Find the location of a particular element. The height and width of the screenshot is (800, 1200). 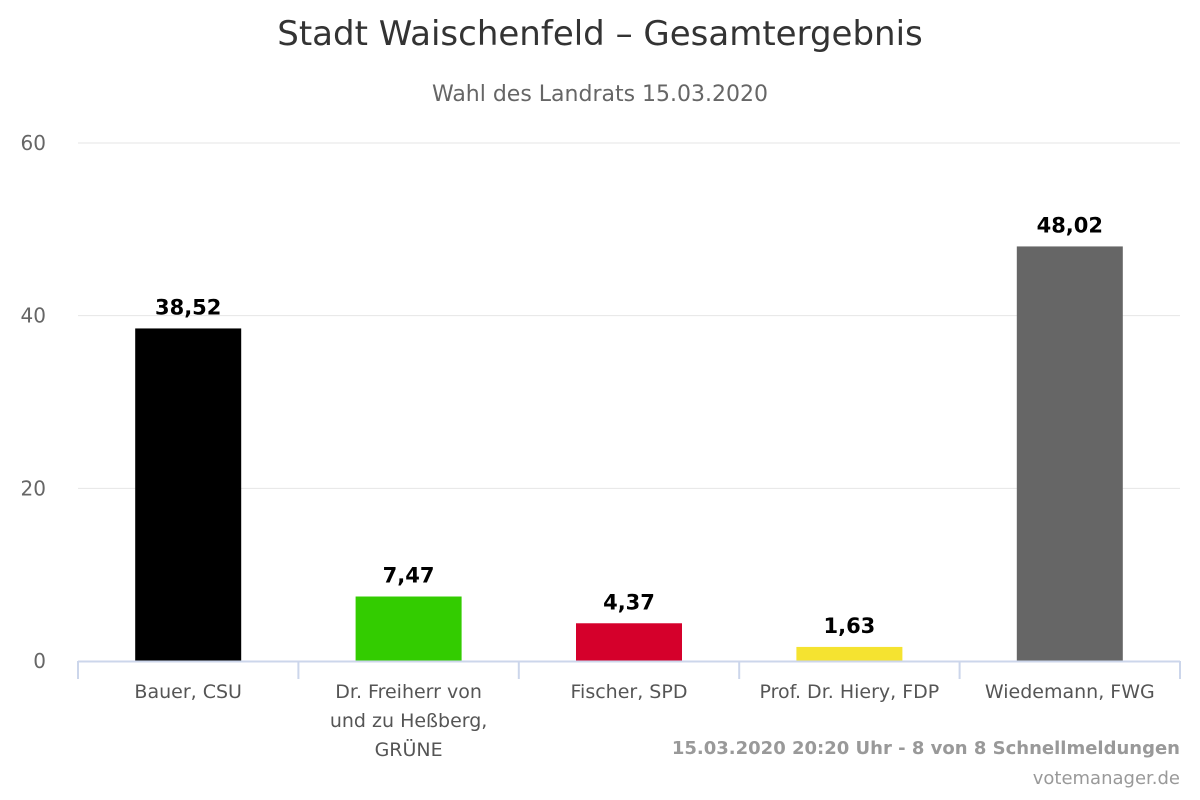

y-axis-ticks: 0 20 40 60 is located at coordinates (33, 402).